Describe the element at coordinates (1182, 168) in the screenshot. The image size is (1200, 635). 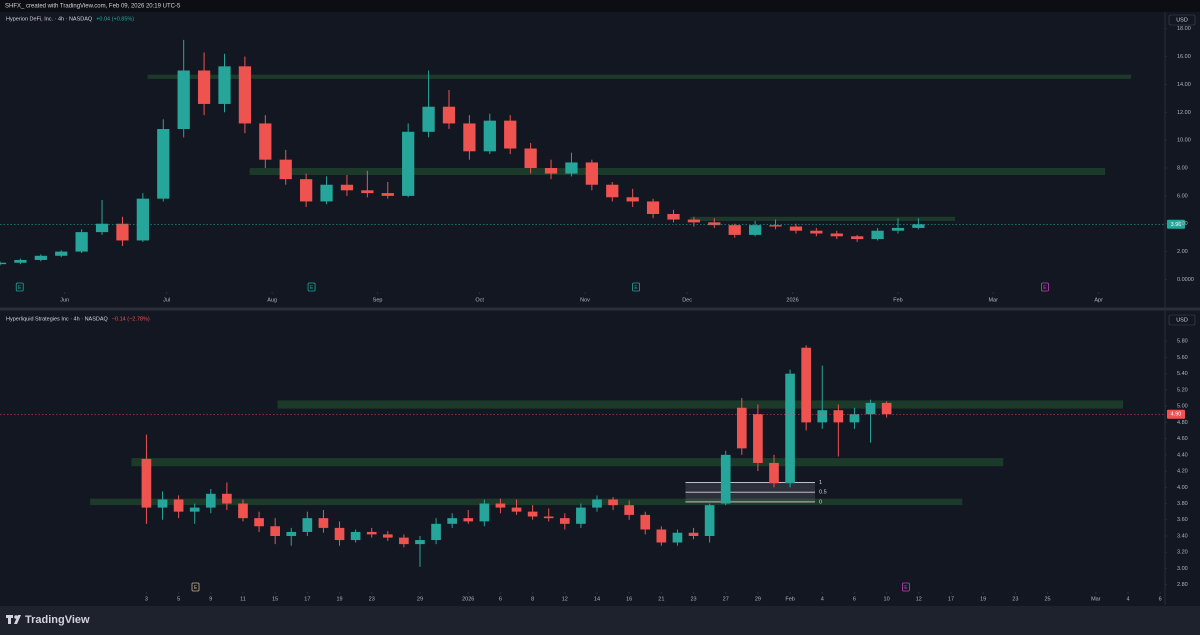
I see `y-tick-label: 8.00` at that location.